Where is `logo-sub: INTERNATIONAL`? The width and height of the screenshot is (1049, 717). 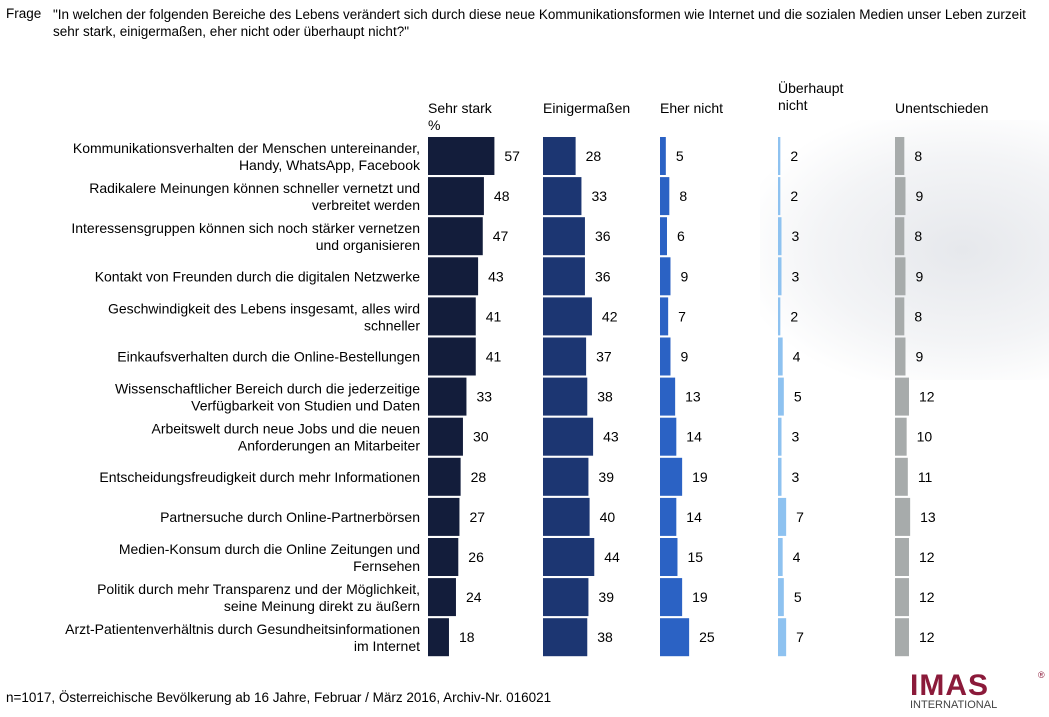
logo-sub: INTERNATIONAL is located at coordinates (954, 705).